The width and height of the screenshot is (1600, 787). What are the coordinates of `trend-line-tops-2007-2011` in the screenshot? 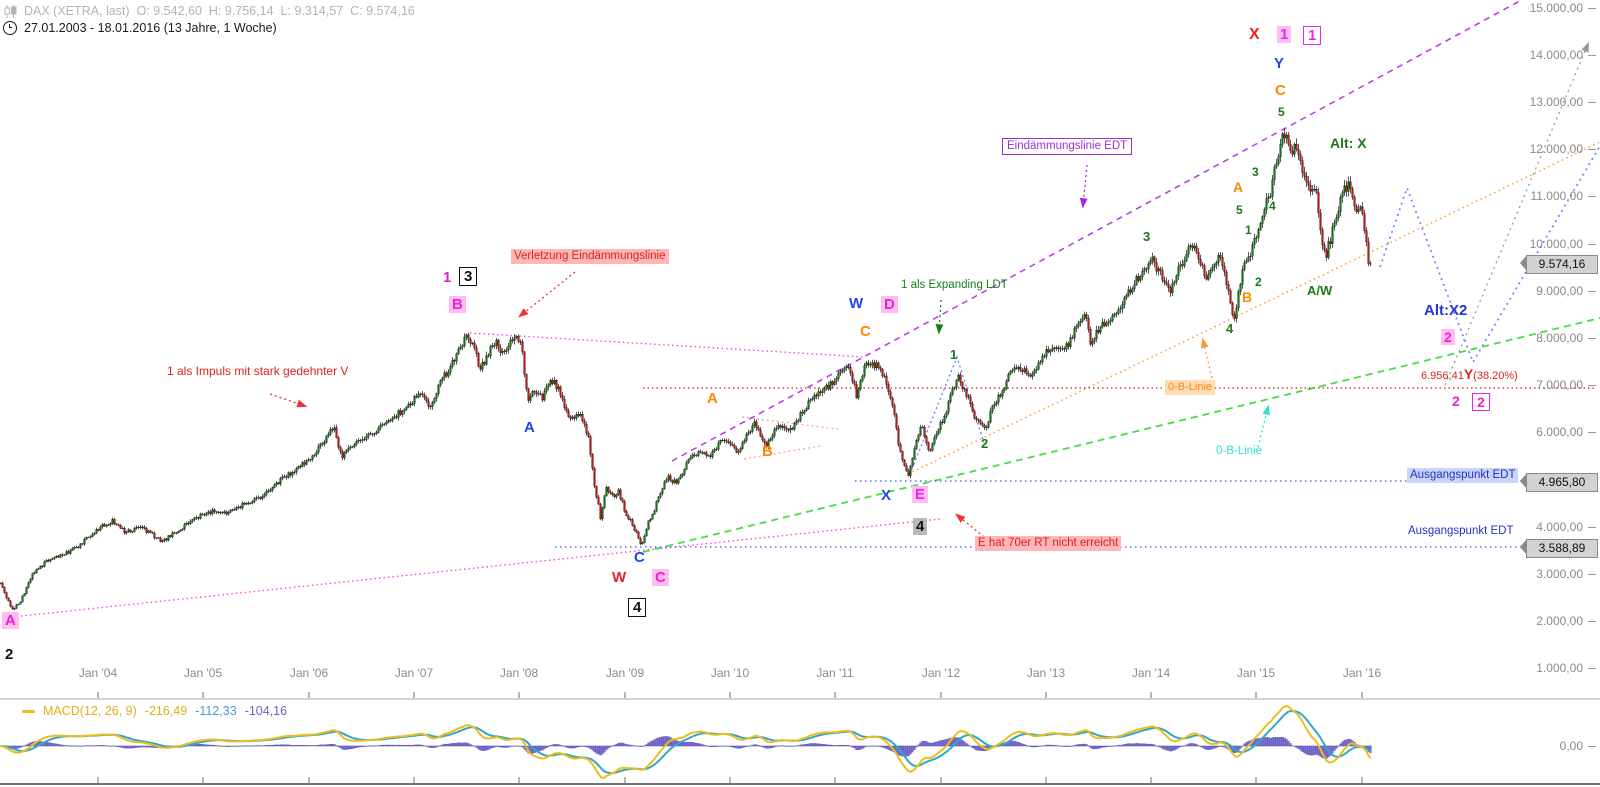 It's located at (667, 345).